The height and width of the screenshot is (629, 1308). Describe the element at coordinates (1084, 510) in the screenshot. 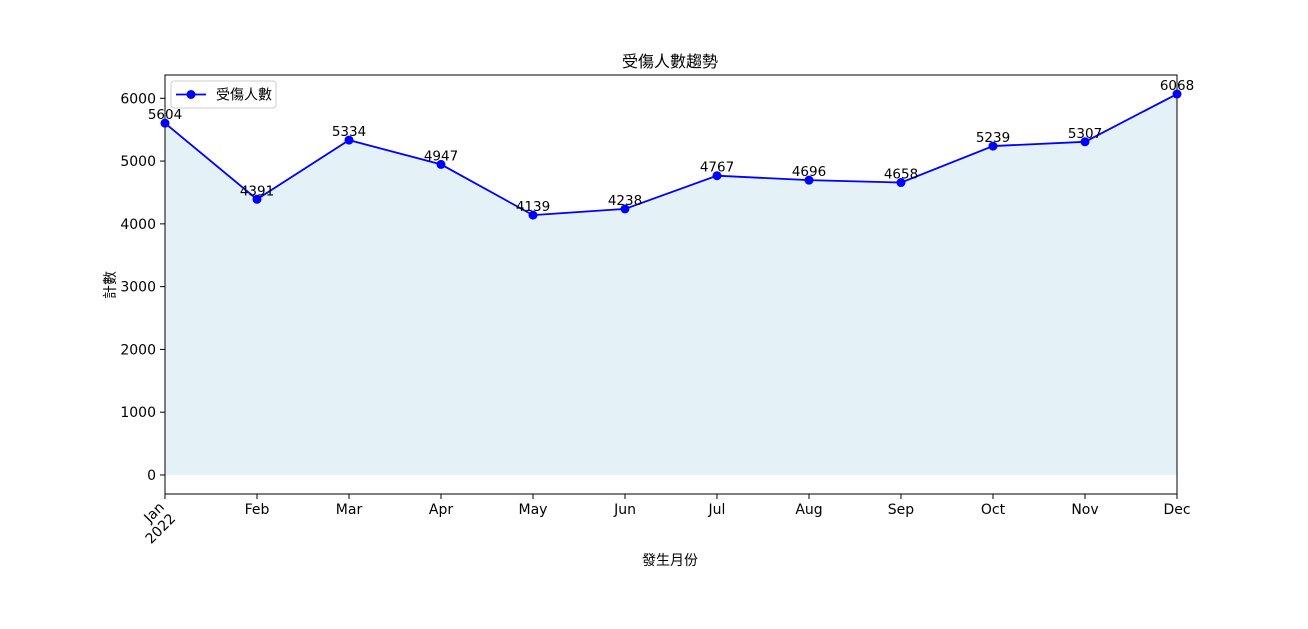

I see `x-tick-label: Nov` at that location.